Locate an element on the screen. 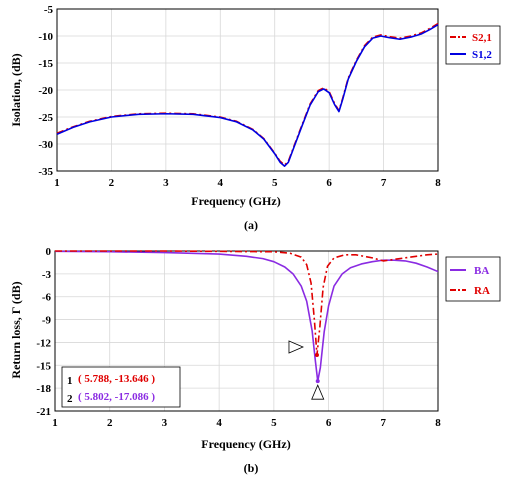  readout-marker-number: 1 is located at coordinates (70, 381).